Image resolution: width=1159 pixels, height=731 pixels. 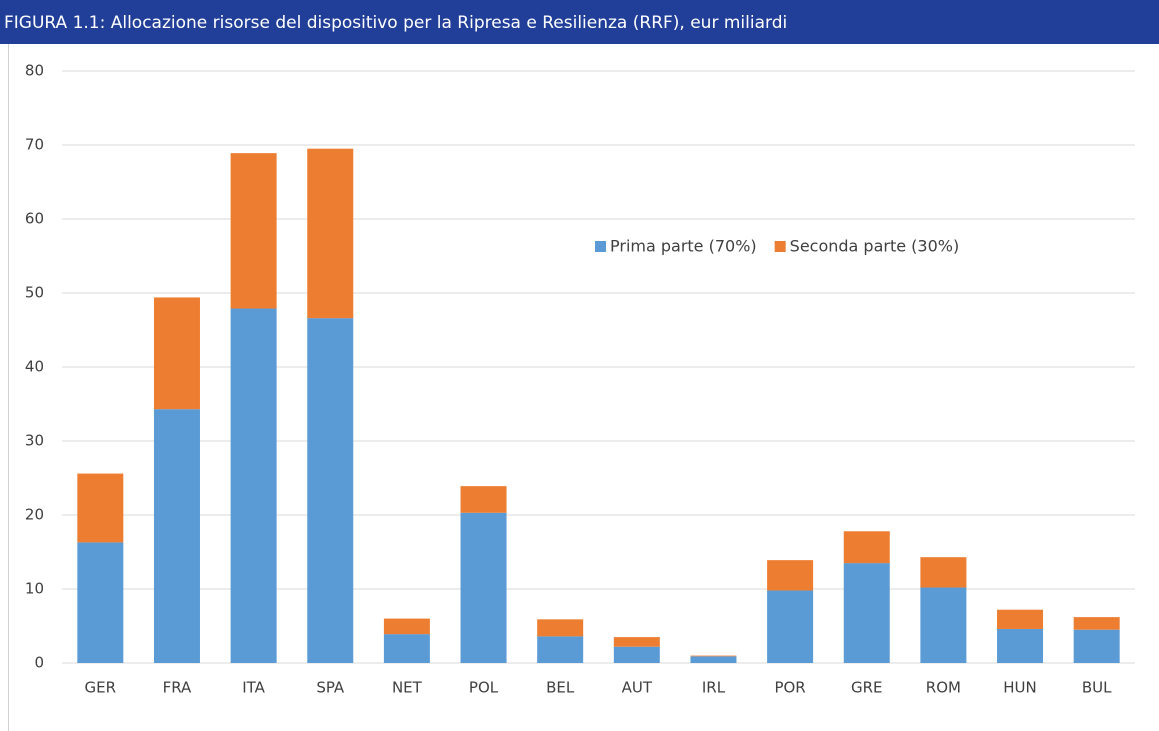 I want to click on y-tick-label: 20, so click(x=34, y=515).